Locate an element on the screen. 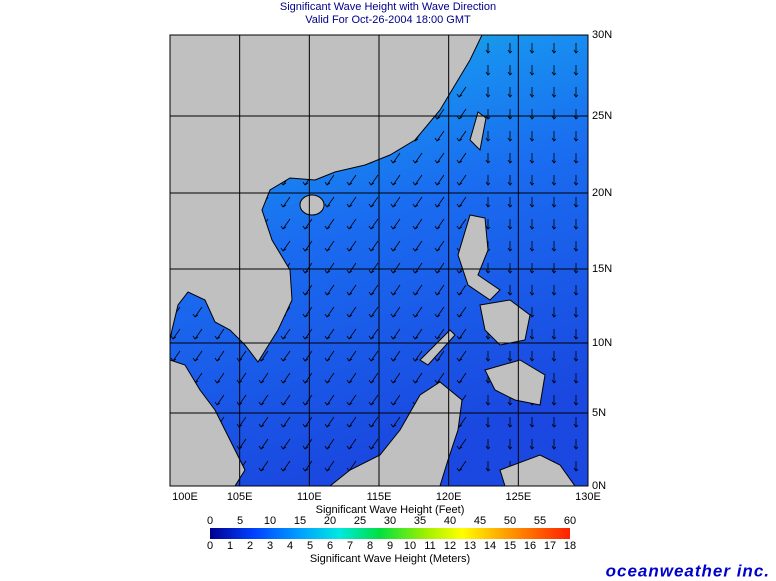 This screenshot has width=776, height=581. colorbar-tick: 15 is located at coordinates (300, 521).